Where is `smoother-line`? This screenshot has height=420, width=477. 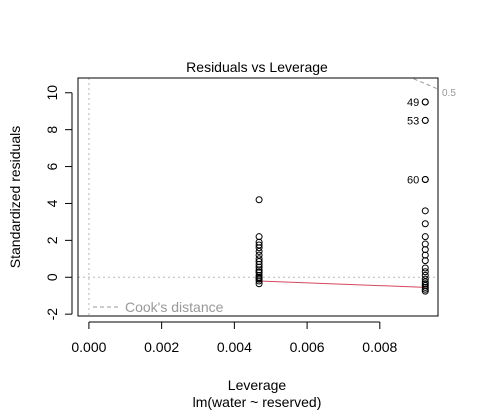 smoother-line is located at coordinates (342, 284).